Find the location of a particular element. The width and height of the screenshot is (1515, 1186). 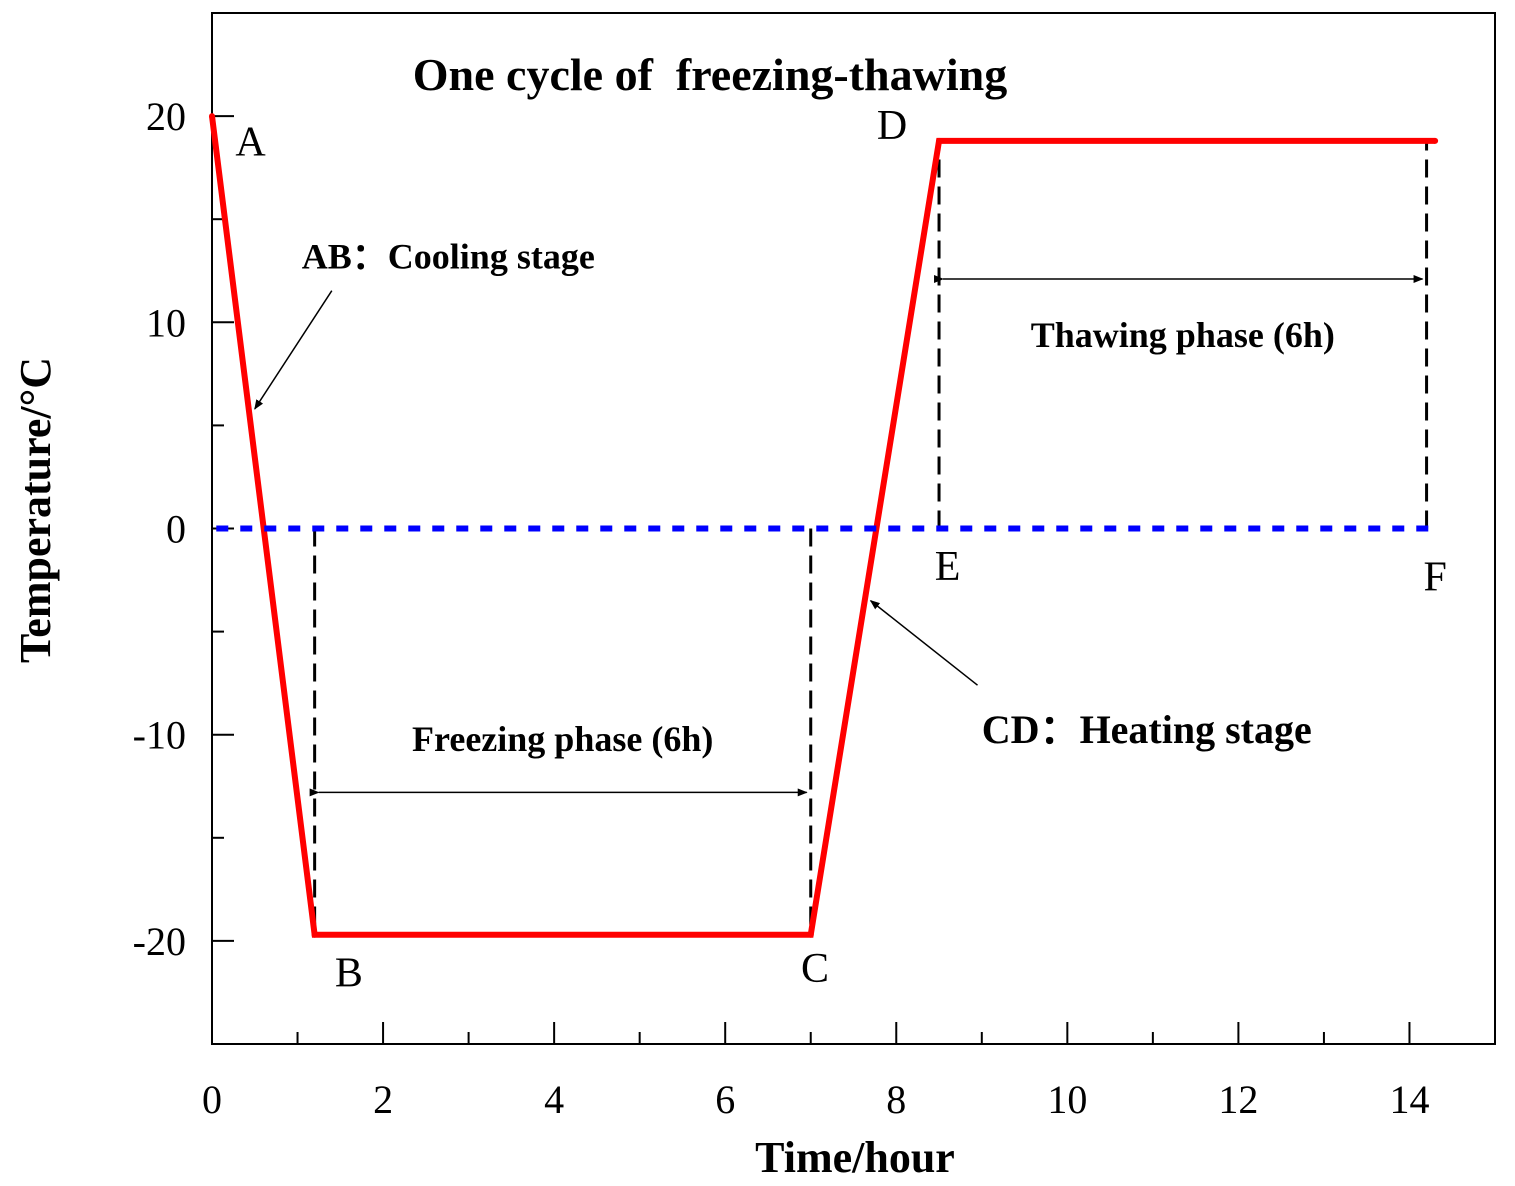

point-label-C: C is located at coordinates (815, 969).